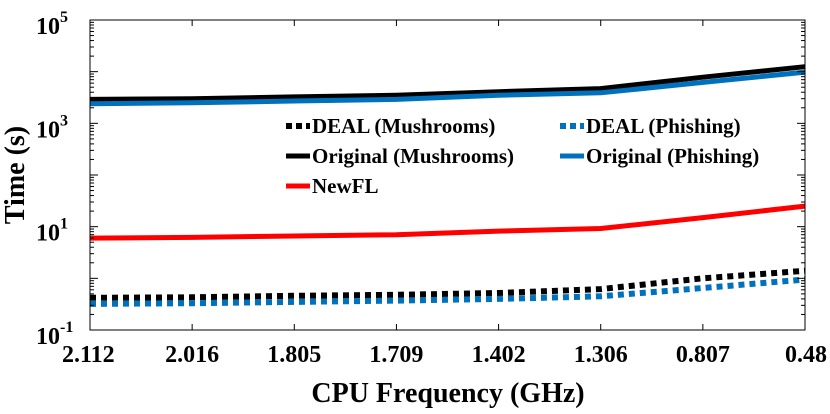 This screenshot has height=414, width=830. Describe the element at coordinates (52, 127) in the screenshot. I see `y-tick-label: 10³` at that location.